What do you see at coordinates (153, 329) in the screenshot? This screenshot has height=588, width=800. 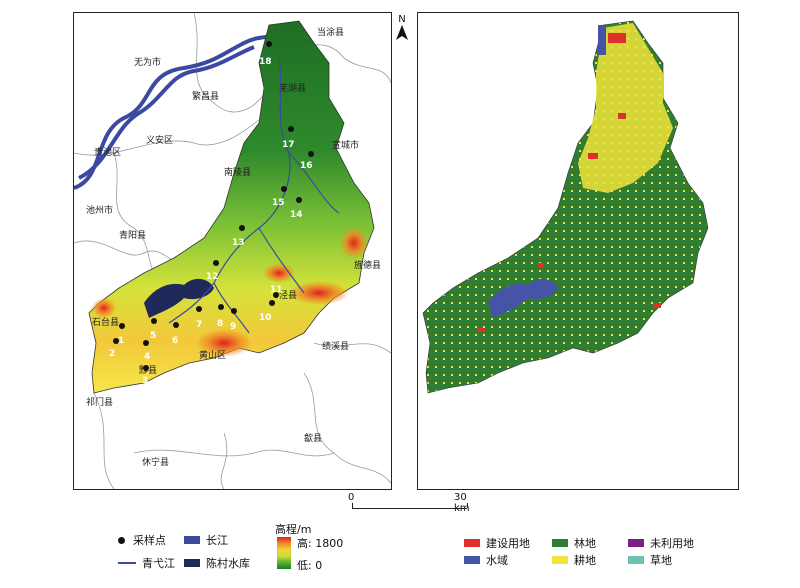 I see `sample-point: 5` at bounding box center [153, 329].